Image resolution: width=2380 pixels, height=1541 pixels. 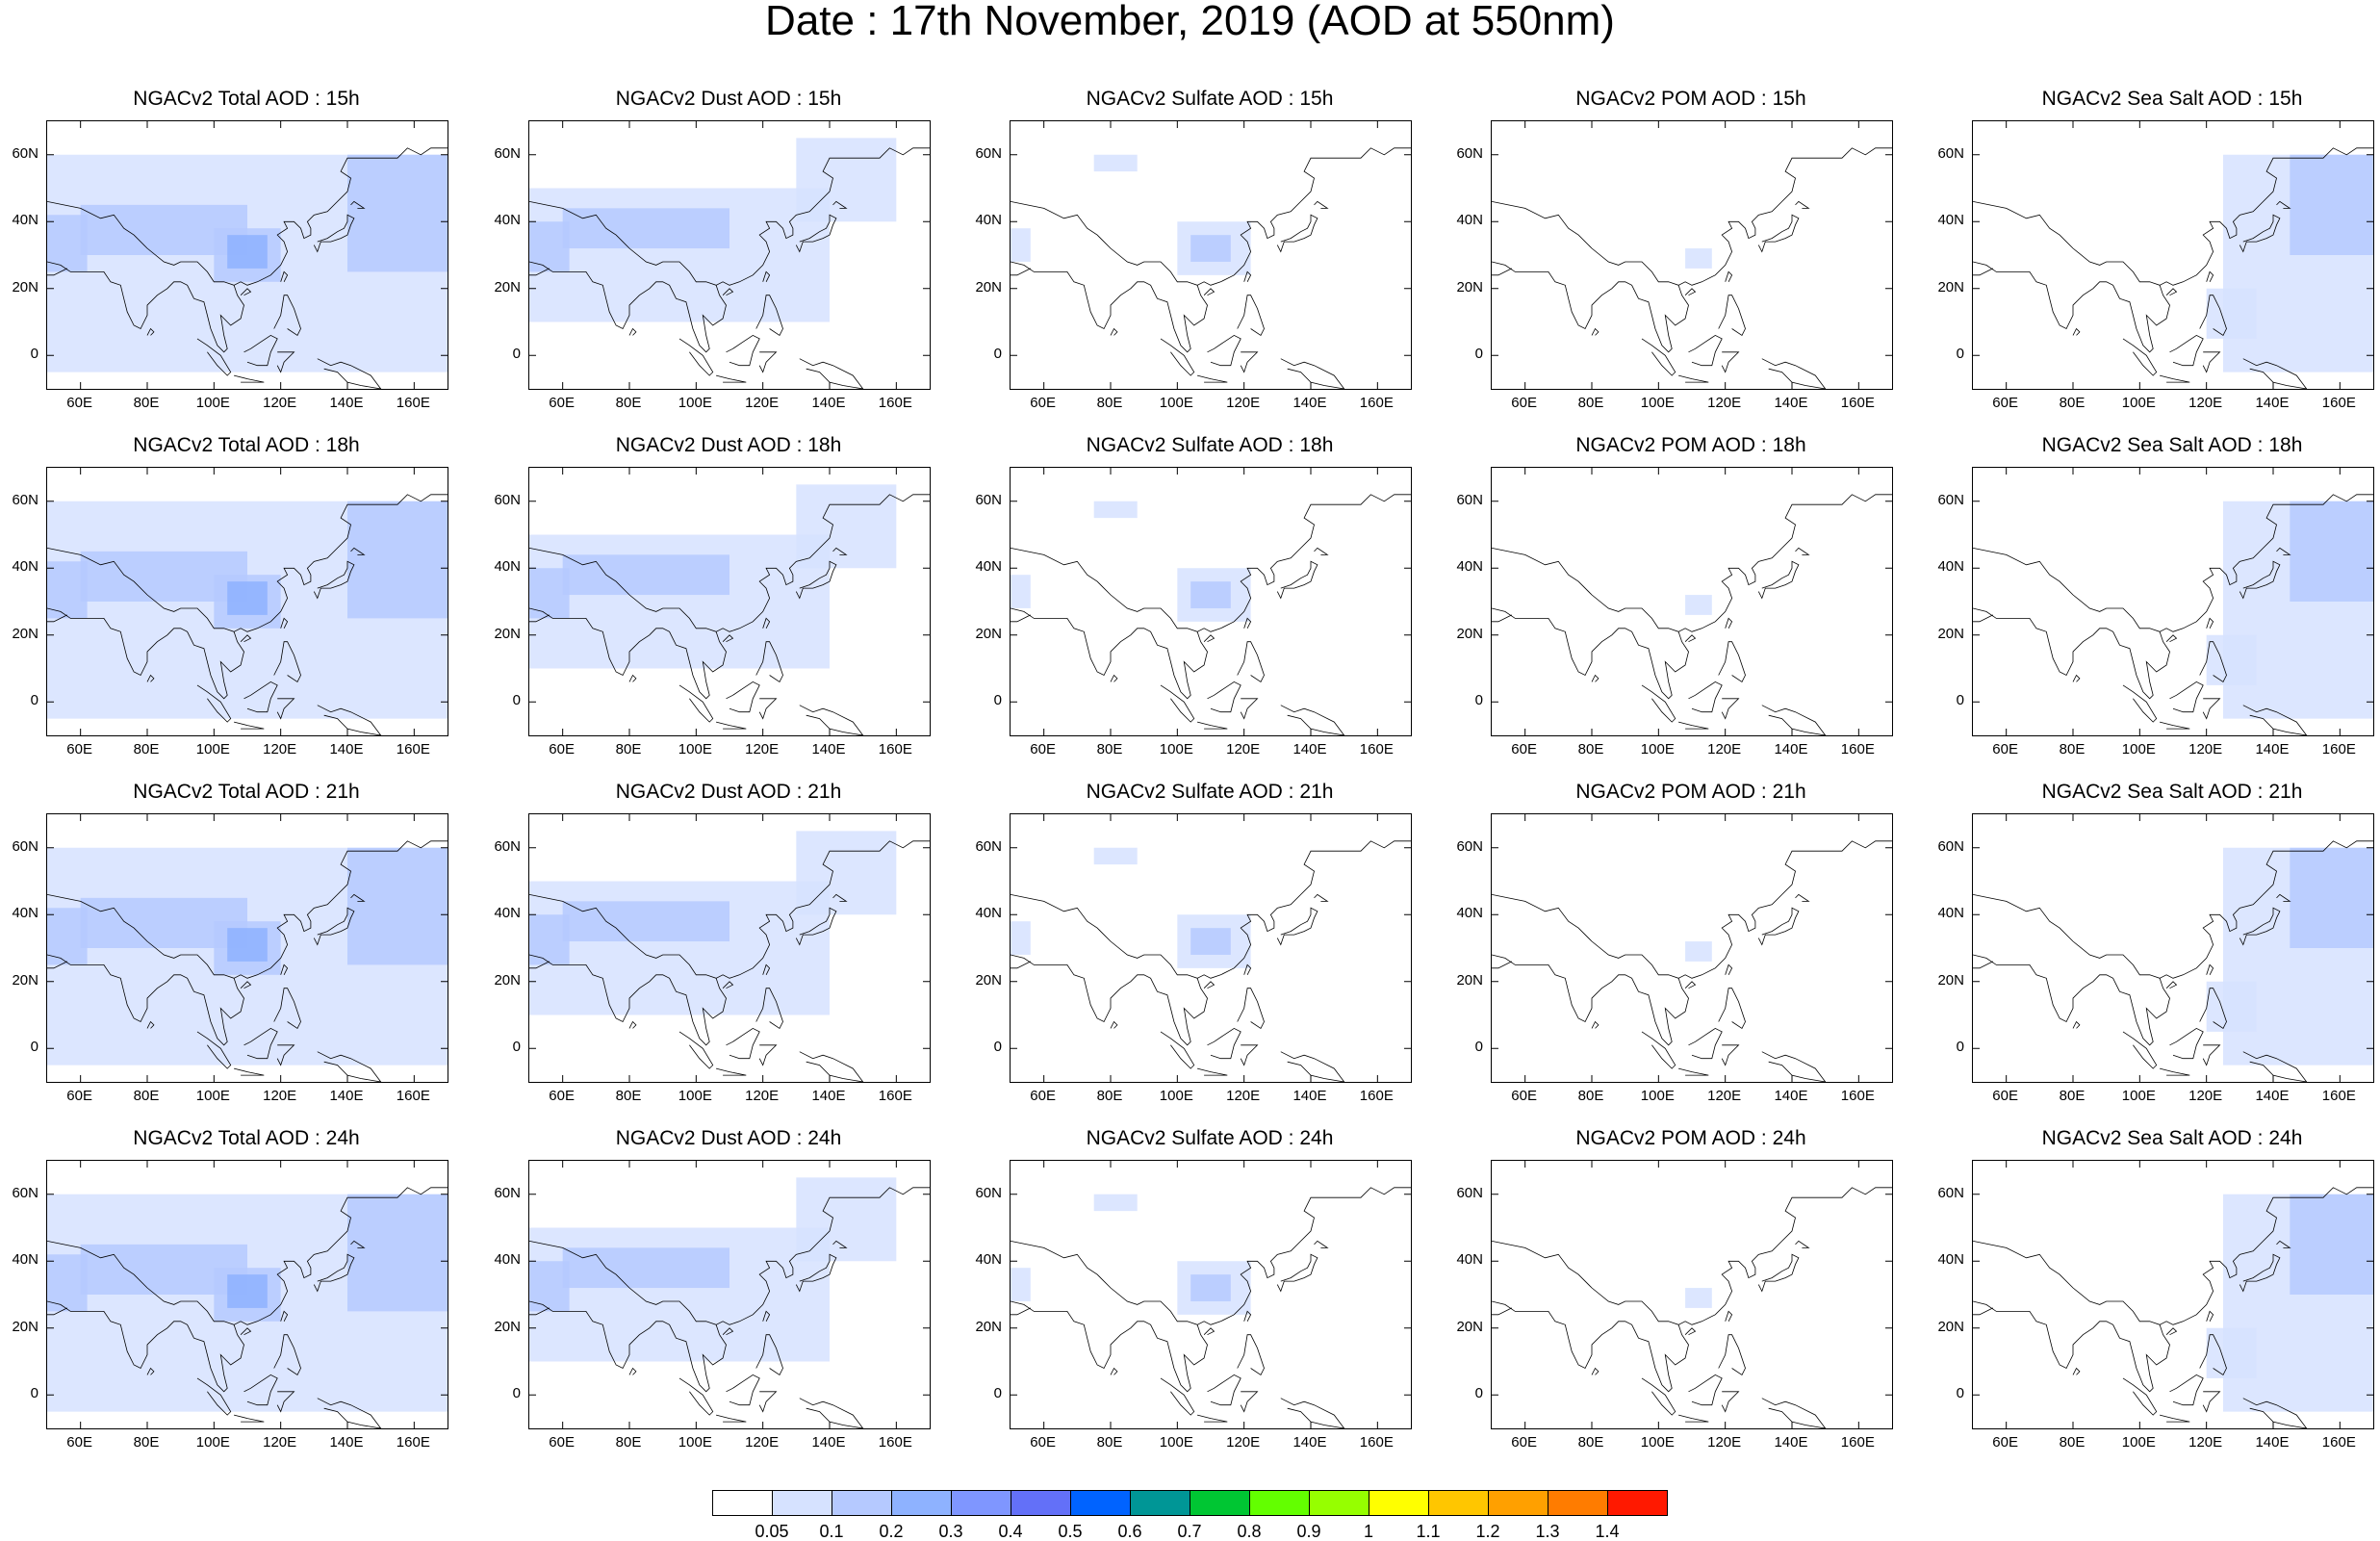 What do you see at coordinates (2072, 1442) in the screenshot?
I see `x-tick-label: 80E` at bounding box center [2072, 1442].